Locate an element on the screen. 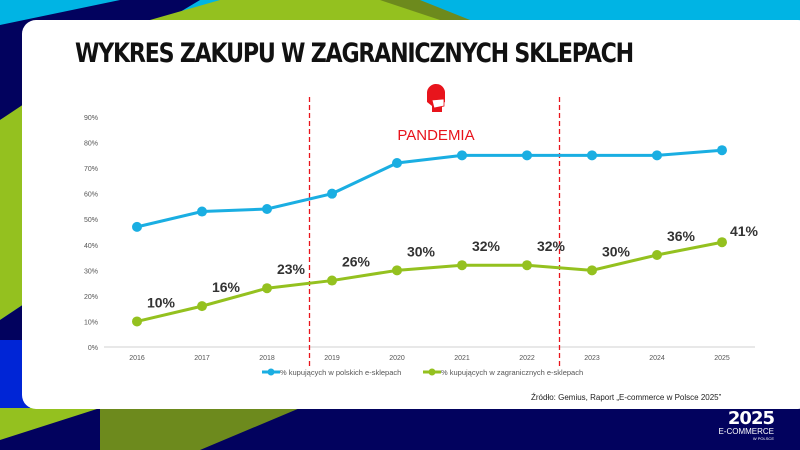 The height and width of the screenshot is (450, 800). y-tick-label: 90% is located at coordinates (91, 118).